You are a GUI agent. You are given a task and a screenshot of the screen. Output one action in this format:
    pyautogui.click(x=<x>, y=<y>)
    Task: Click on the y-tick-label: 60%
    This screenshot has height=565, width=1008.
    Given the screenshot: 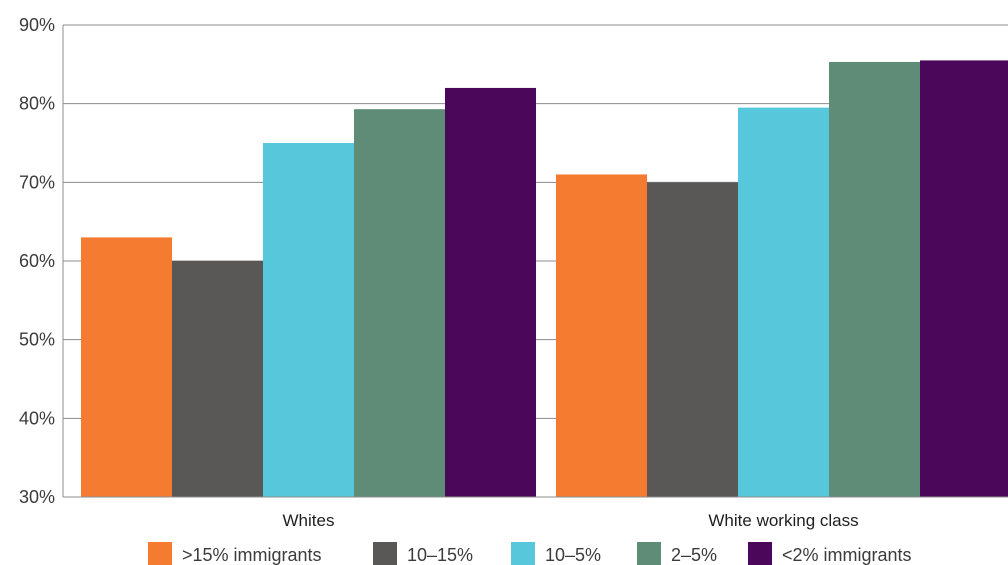 What is the action you would take?
    pyautogui.click(x=37, y=261)
    